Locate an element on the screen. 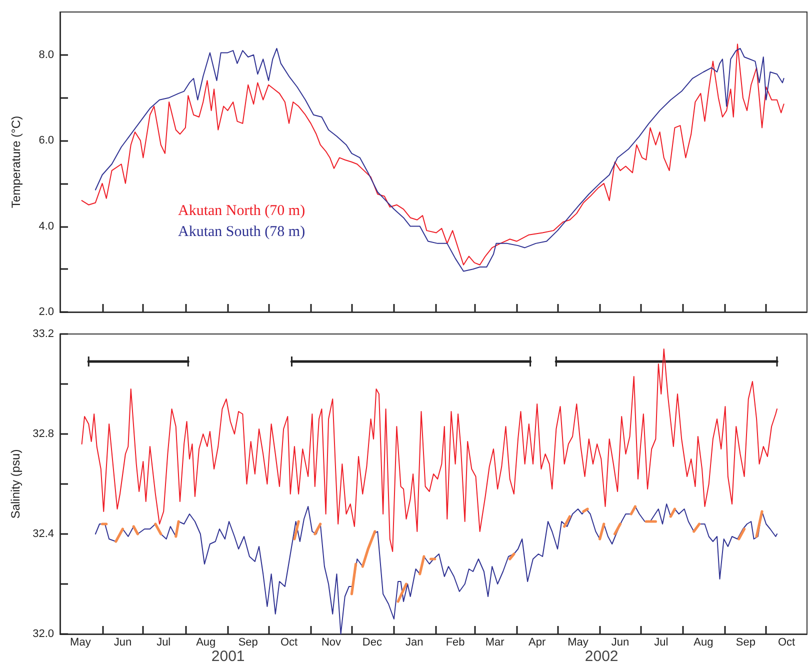 Image resolution: width=810 pixels, height=664 pixels. x-tick-label: Mar is located at coordinates (495, 642).